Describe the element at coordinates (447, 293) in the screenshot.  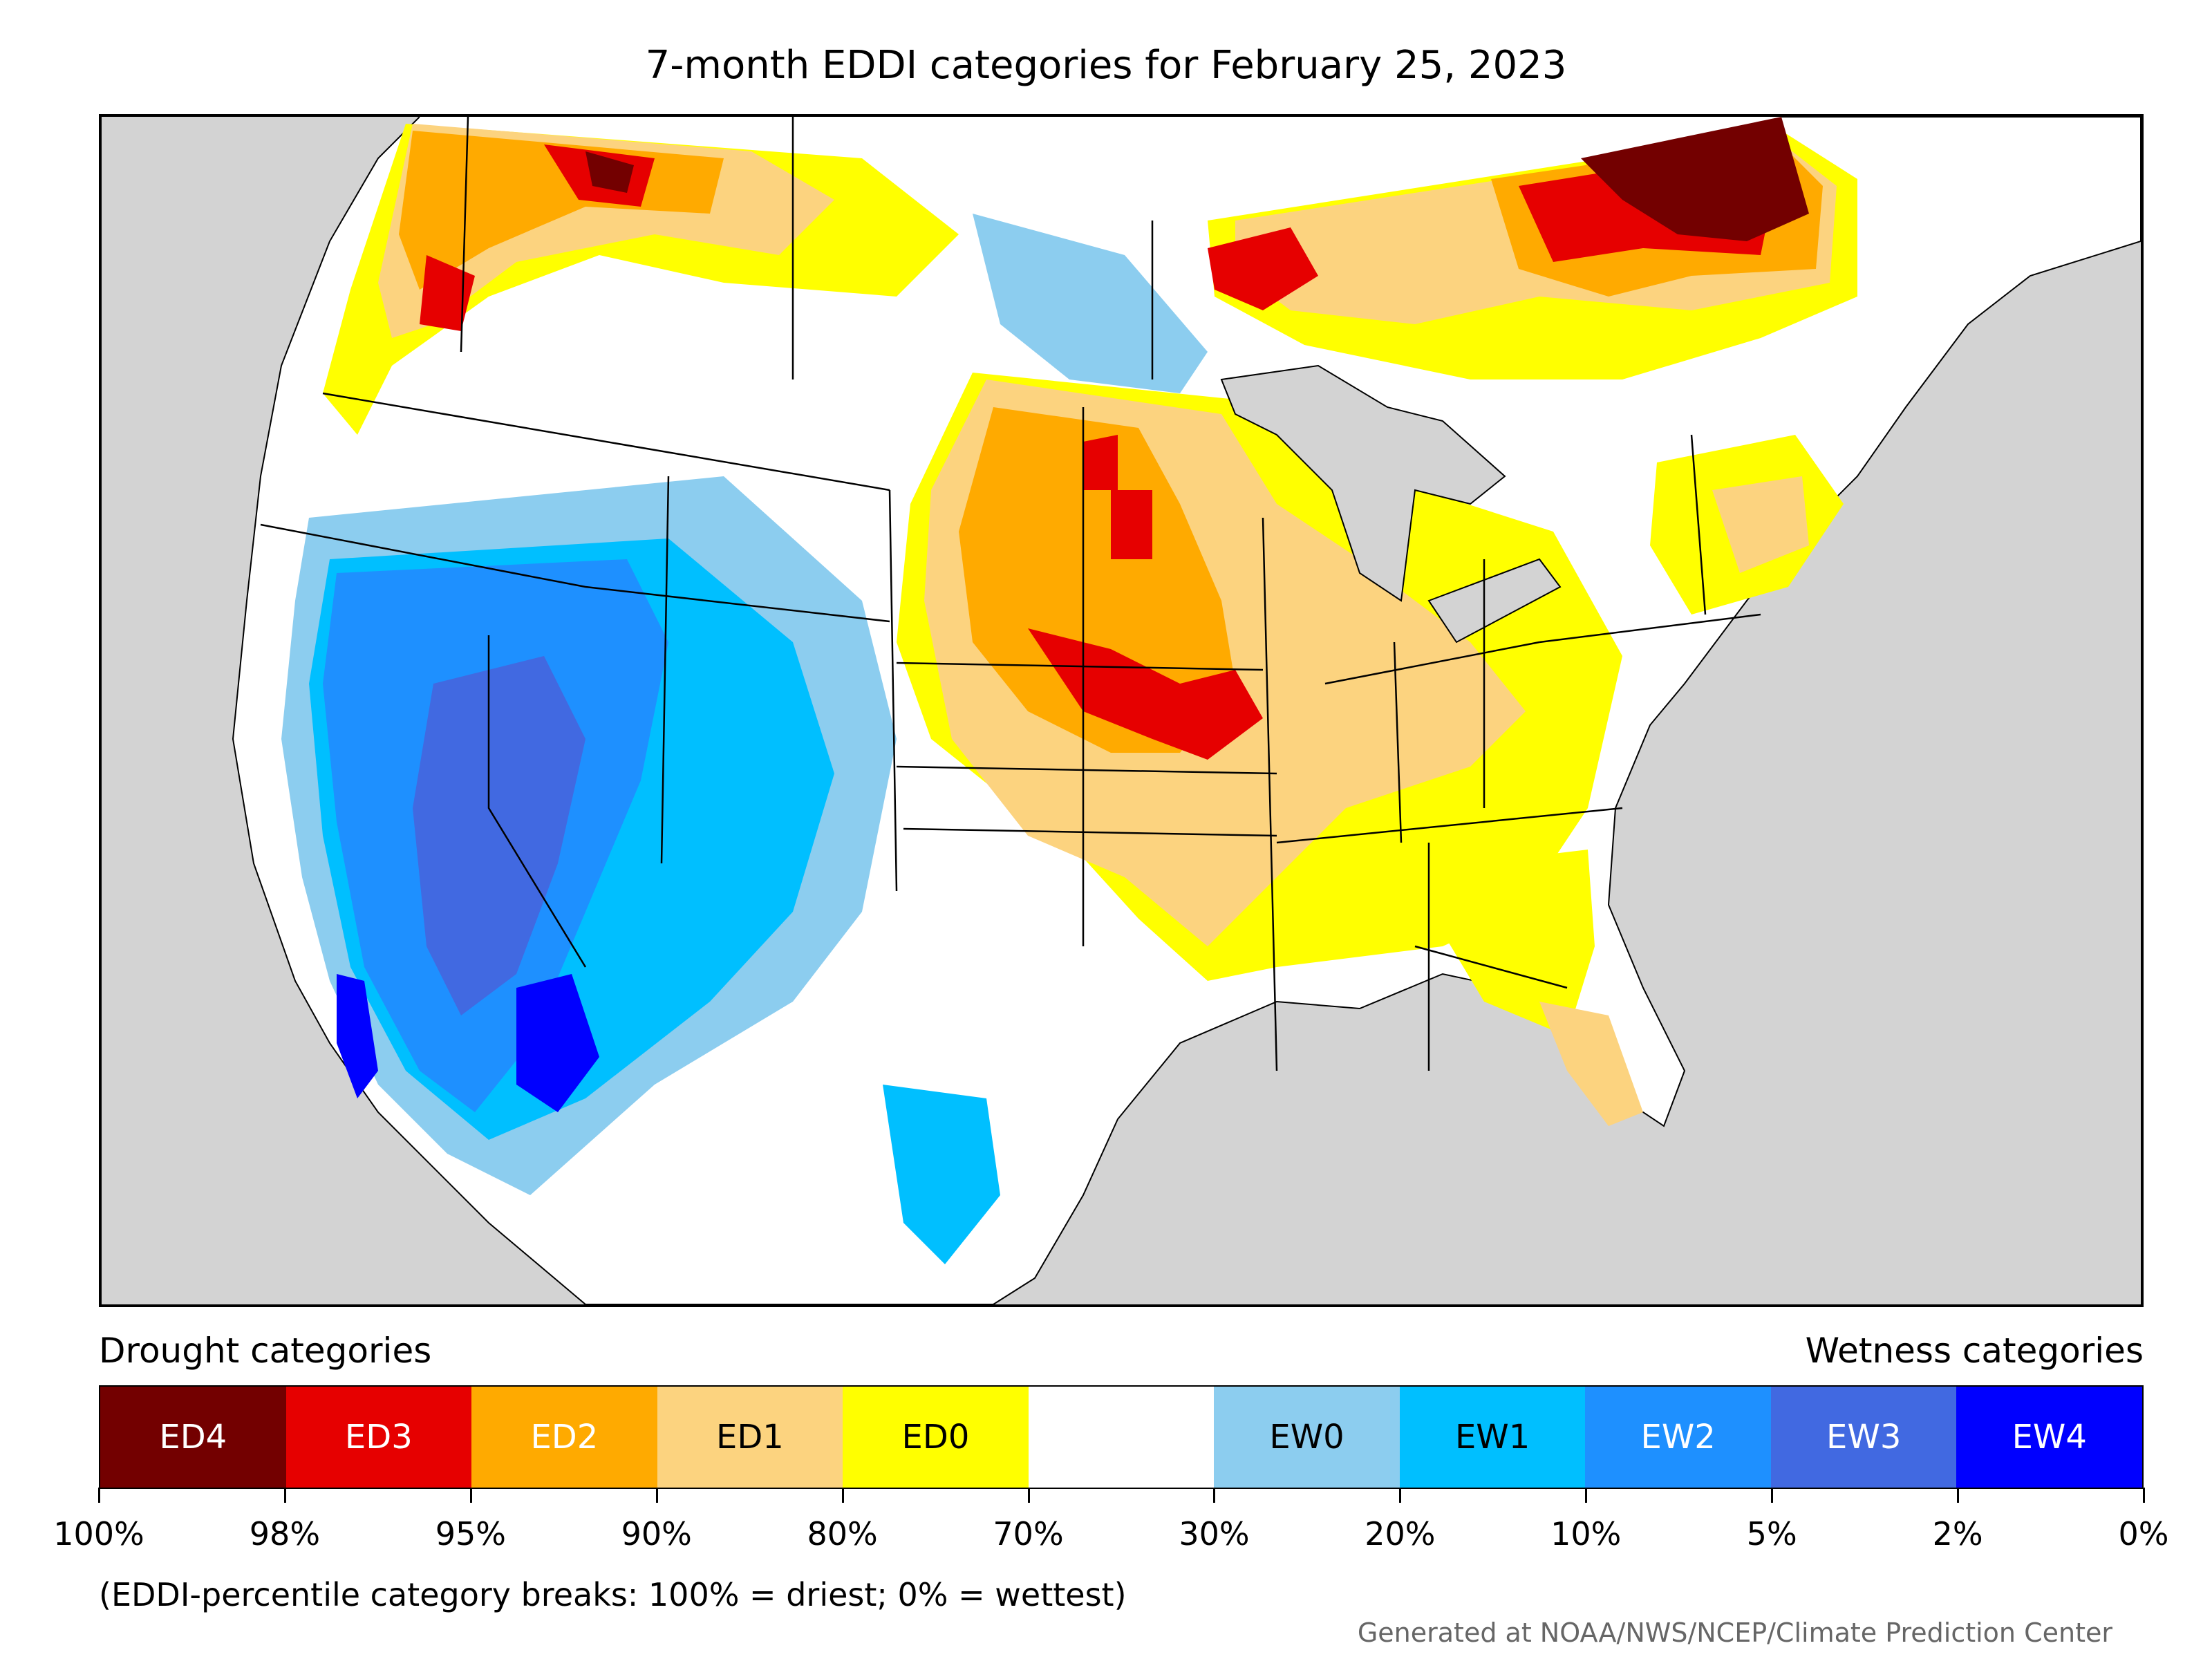
I see `drought-ed3-wa` at that location.